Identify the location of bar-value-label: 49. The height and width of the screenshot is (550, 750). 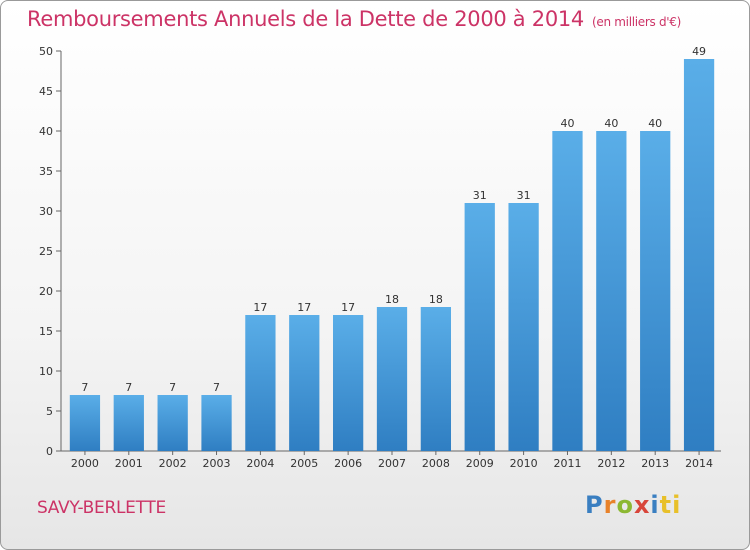
(699, 51).